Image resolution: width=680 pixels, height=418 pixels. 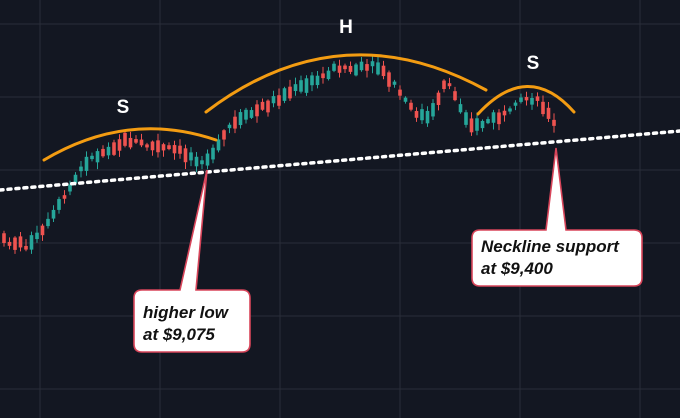 What do you see at coordinates (550, 246) in the screenshot?
I see `neckline-text-line1: Neckline support` at bounding box center [550, 246].